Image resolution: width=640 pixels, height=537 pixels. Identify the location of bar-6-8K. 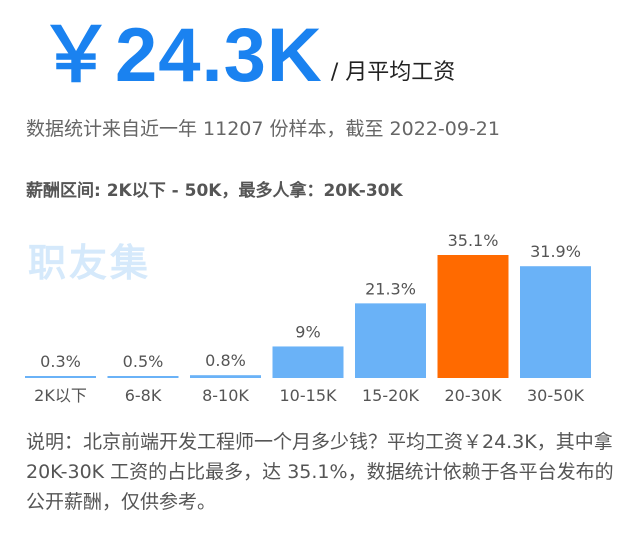
(143, 377).